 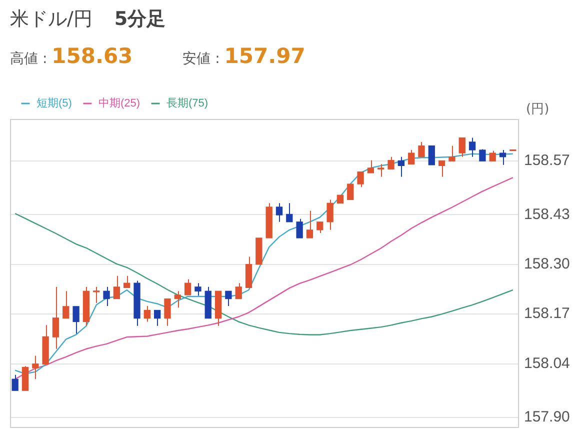 What do you see at coordinates (71, 56) in the screenshot?
I see `text: 高値 : 158.63` at bounding box center [71, 56].